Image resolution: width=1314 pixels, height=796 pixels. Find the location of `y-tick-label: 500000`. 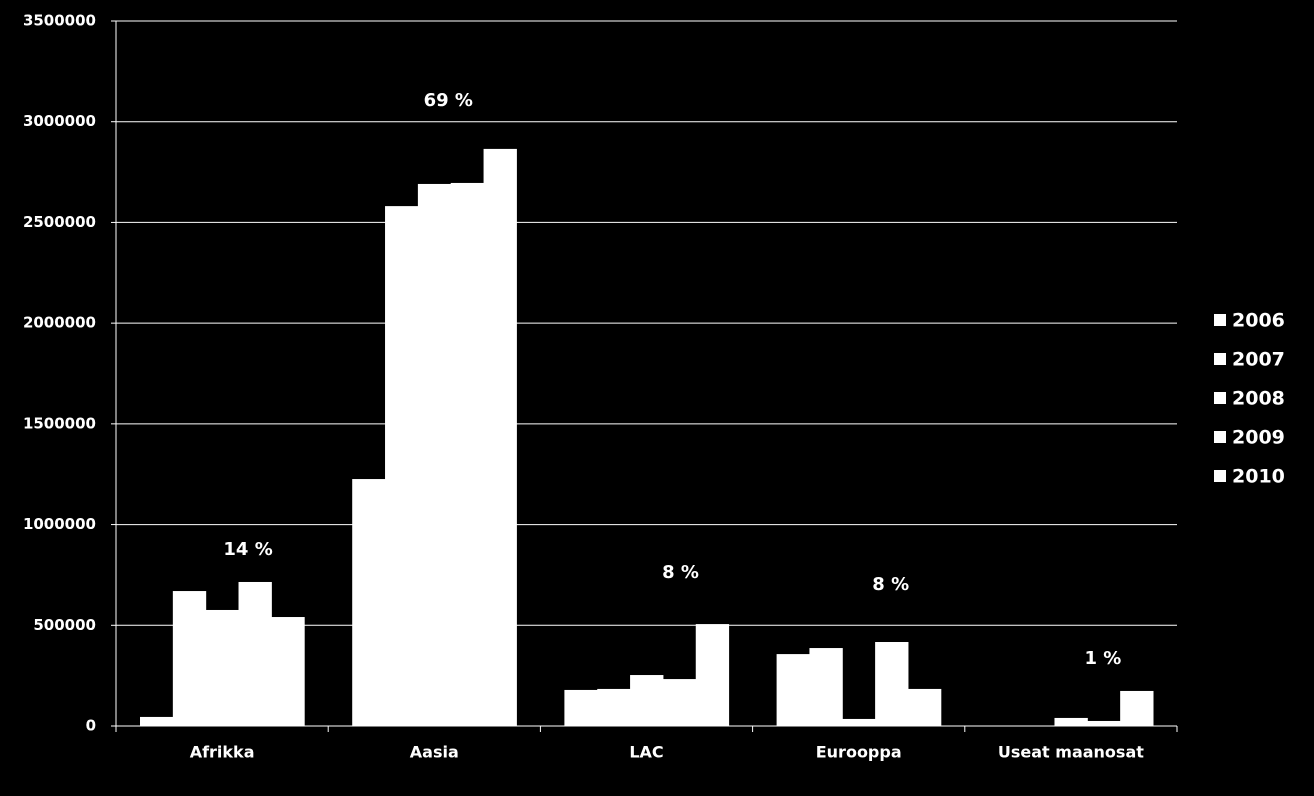

y-tick-label: 500000 is located at coordinates (64, 625).